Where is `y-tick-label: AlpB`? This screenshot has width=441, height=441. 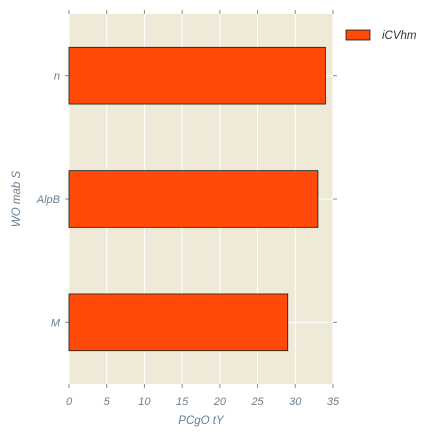
y-tick-label: AlpB is located at coordinates (48, 200).